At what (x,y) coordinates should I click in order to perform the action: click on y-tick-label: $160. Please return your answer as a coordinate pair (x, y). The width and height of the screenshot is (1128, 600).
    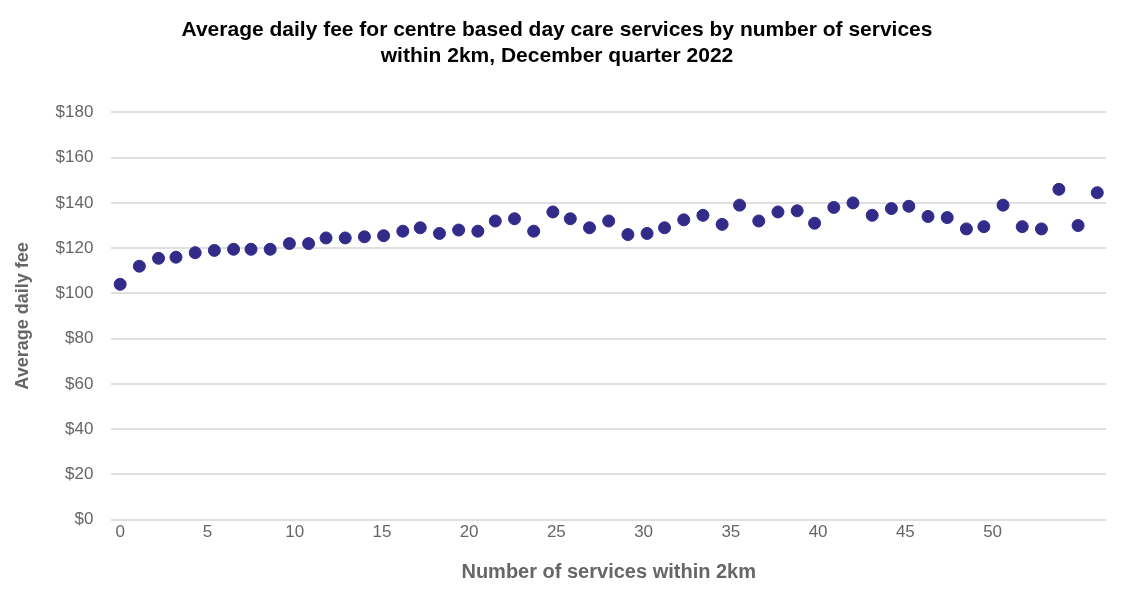
    Looking at the image, I should click on (74, 157).